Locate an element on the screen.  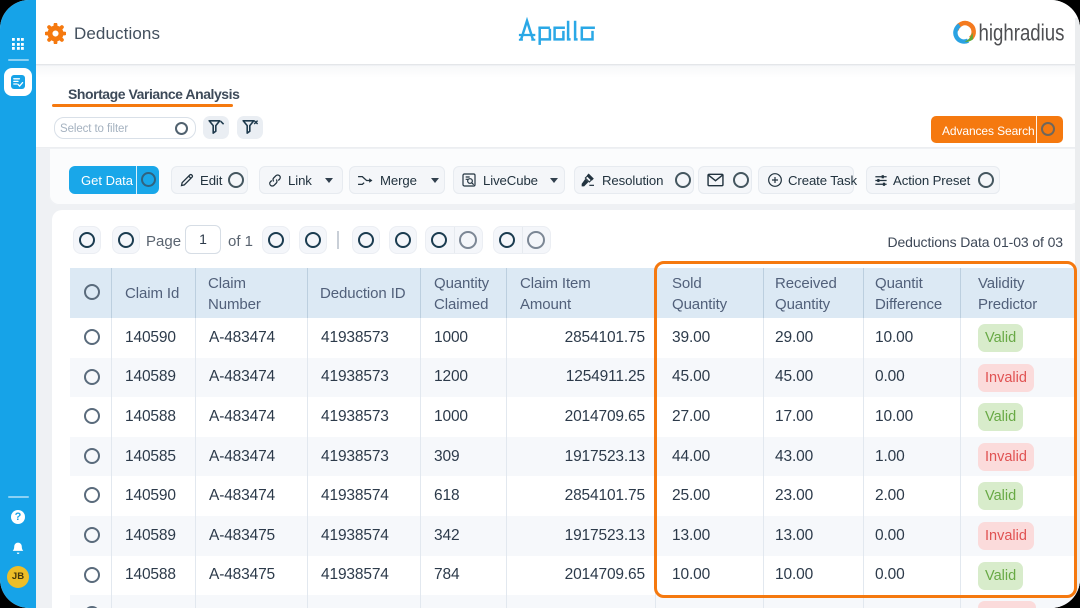
svg-text: highradius is located at coordinates (1022, 32).